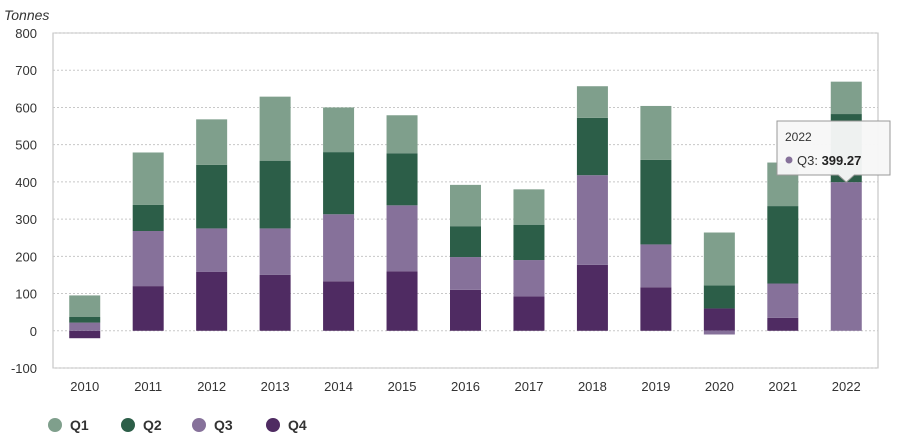 This screenshot has height=441, width=900. I want to click on bar-2015-q2, so click(402, 179).